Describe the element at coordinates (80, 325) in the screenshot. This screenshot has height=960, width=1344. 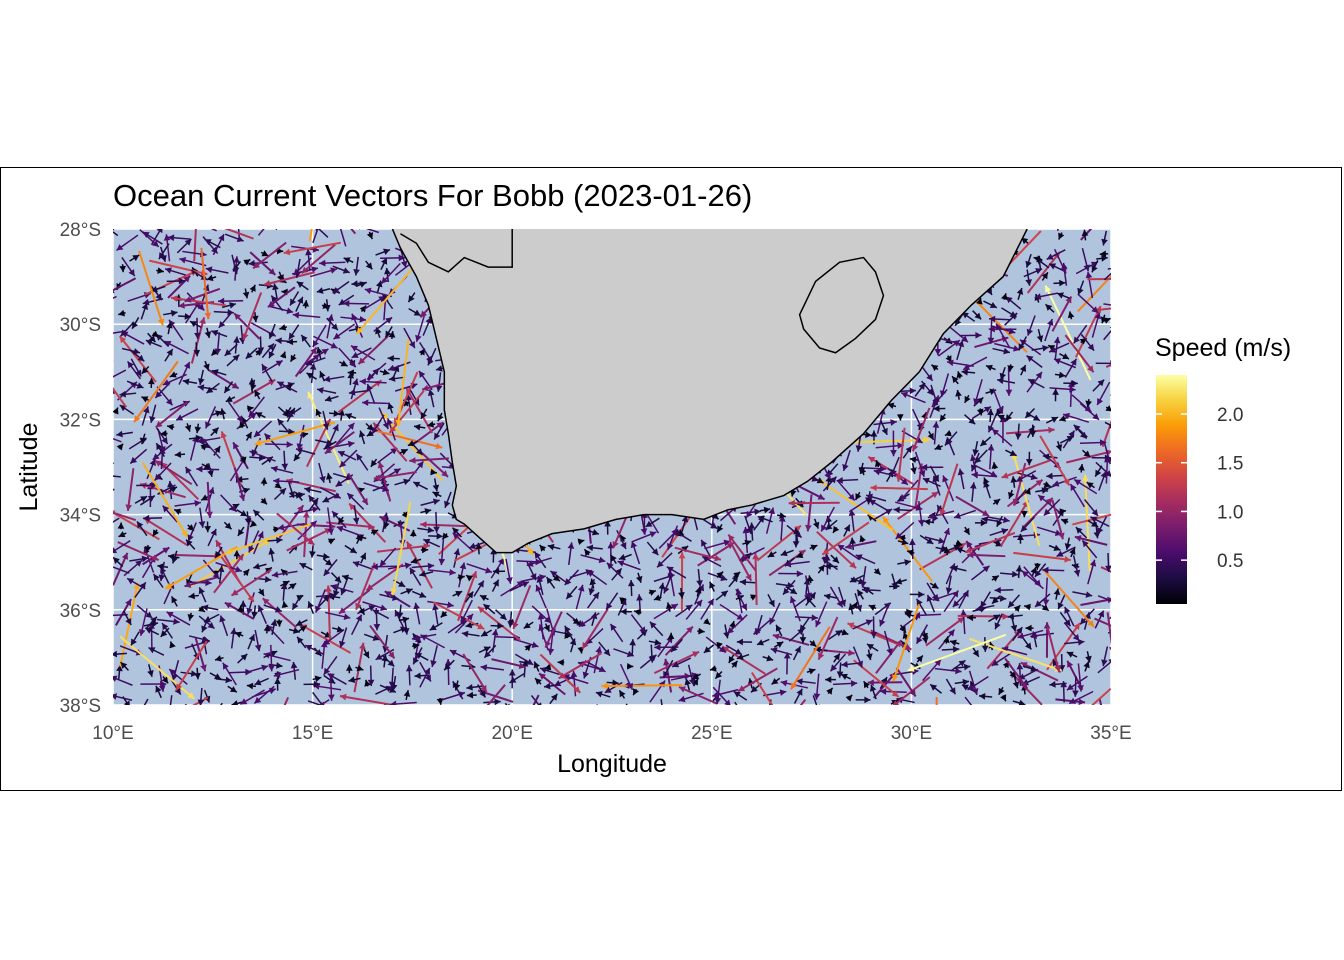
I see `y-tick-label: 30°S` at that location.